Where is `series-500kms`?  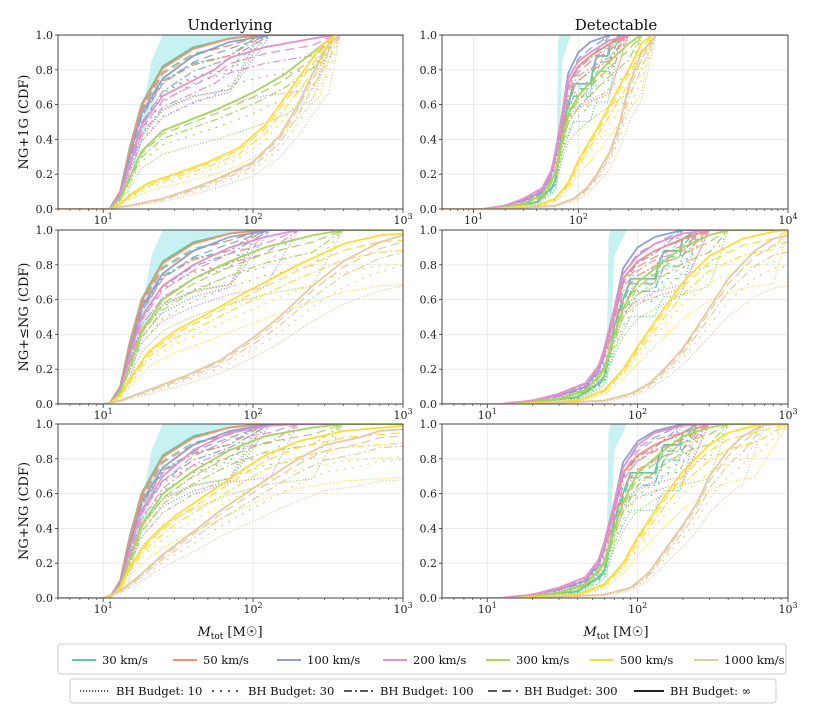 series-500kms is located at coordinates (230, 122).